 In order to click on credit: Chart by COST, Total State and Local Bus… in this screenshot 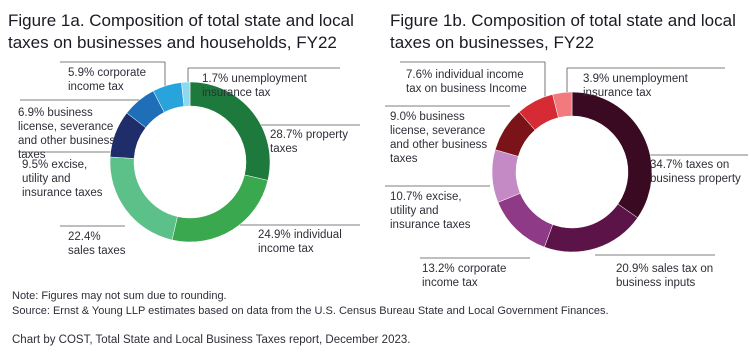, I will do `click(211, 340)`.